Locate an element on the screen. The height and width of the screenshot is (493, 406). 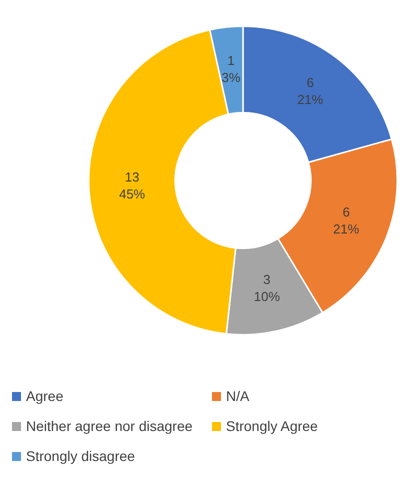
data-label: 13 45% is located at coordinates (132, 186).